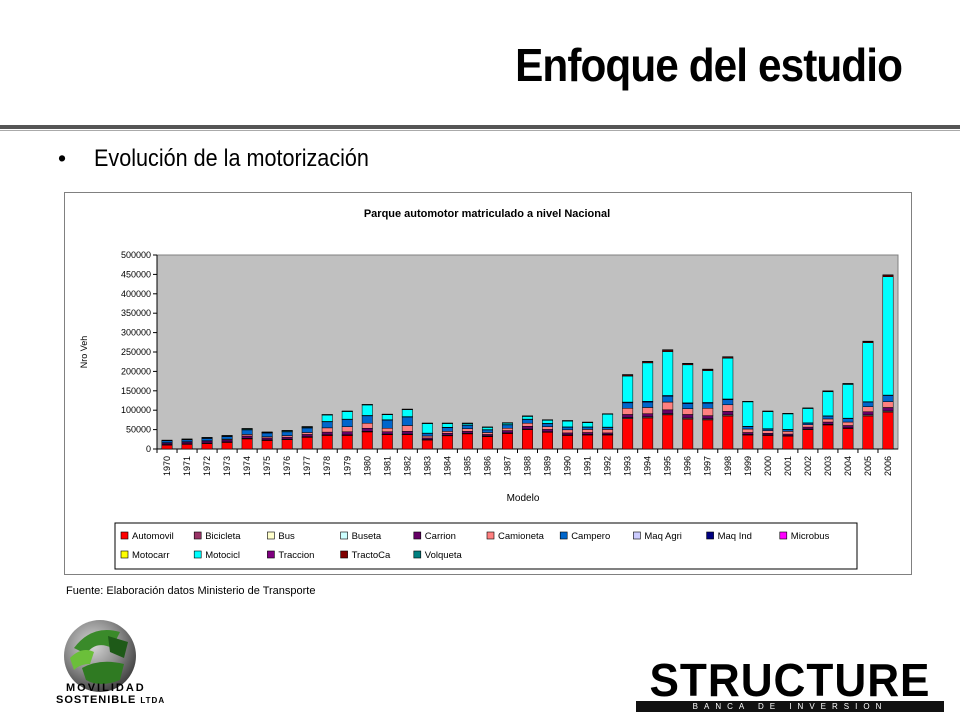 The width and height of the screenshot is (960, 720). I want to click on title-rule, so click(480, 127).